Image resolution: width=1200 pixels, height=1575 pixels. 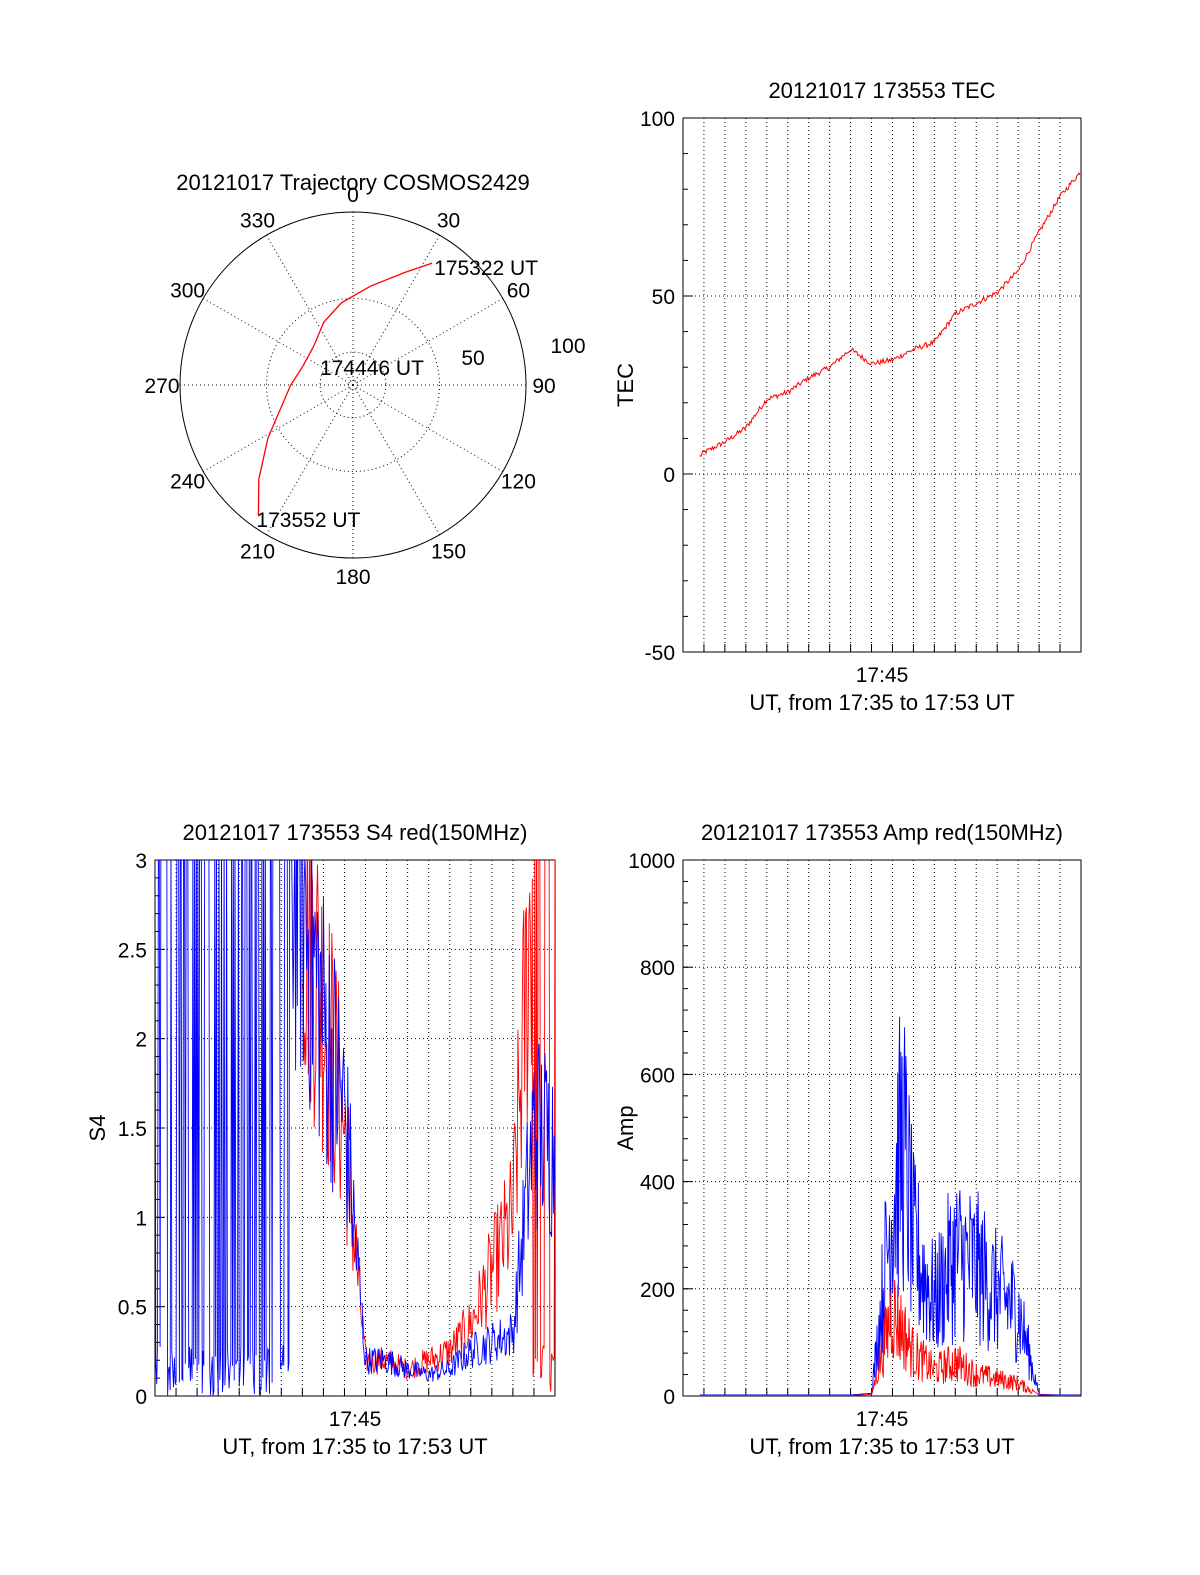 What do you see at coordinates (448, 221) in the screenshot?
I see `polar-azimuth-label: 30` at bounding box center [448, 221].